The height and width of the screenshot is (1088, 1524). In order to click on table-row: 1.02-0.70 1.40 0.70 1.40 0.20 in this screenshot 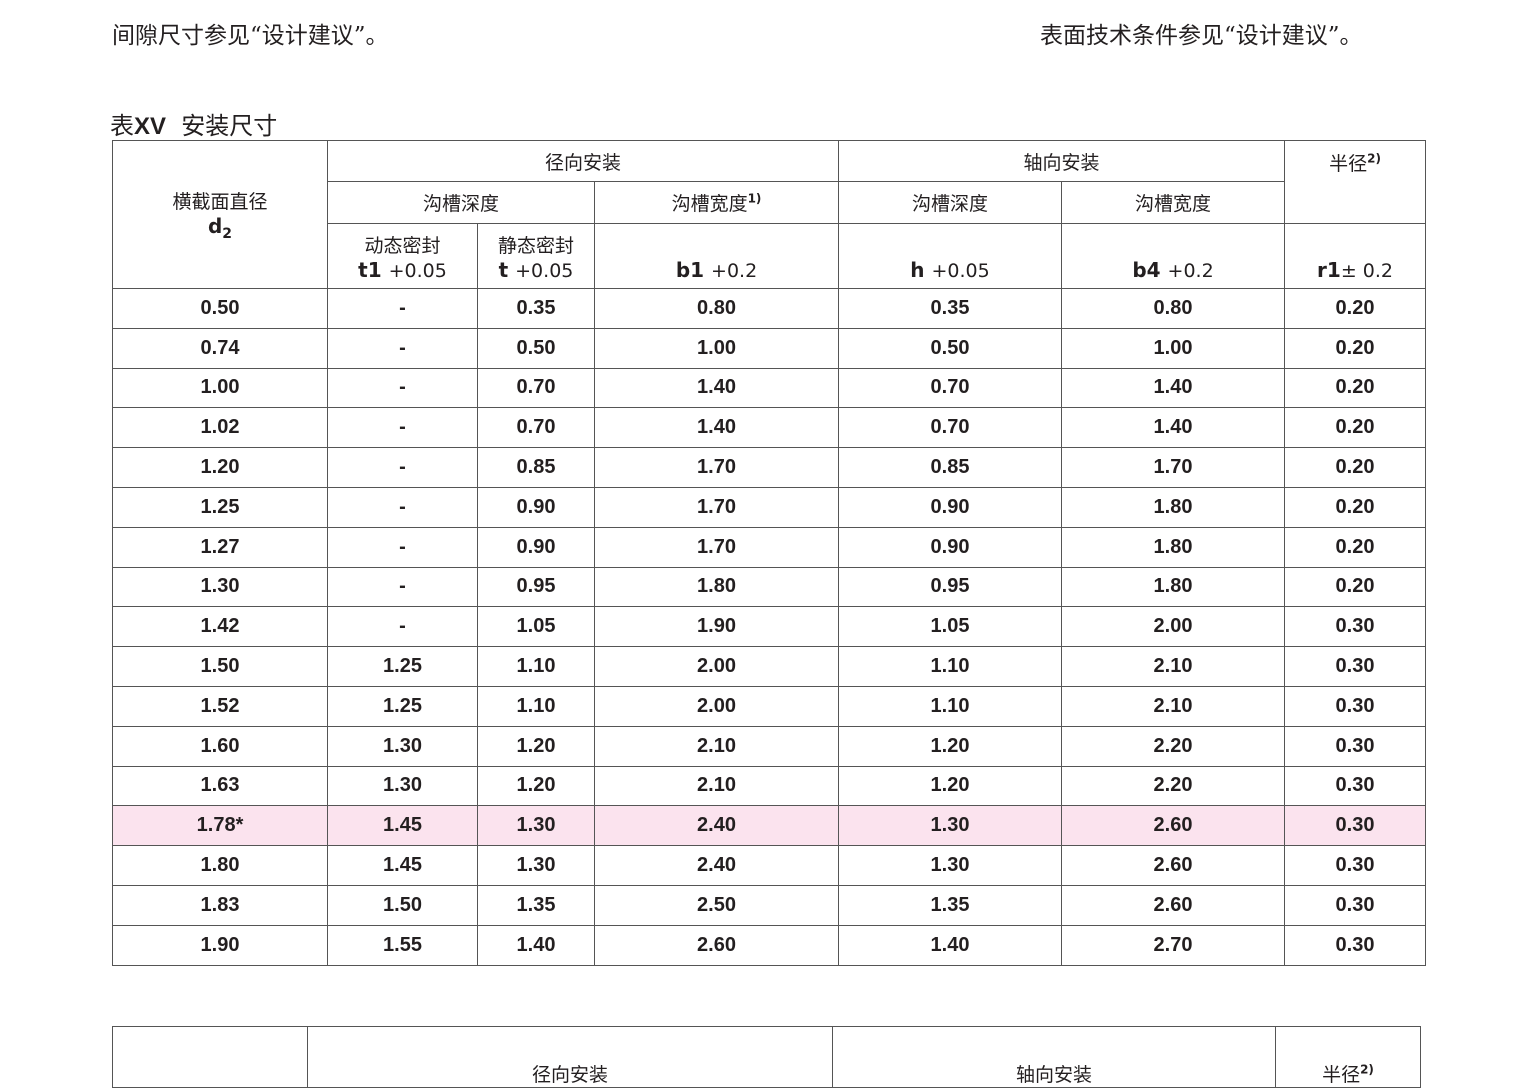, I will do `click(769, 428)`.